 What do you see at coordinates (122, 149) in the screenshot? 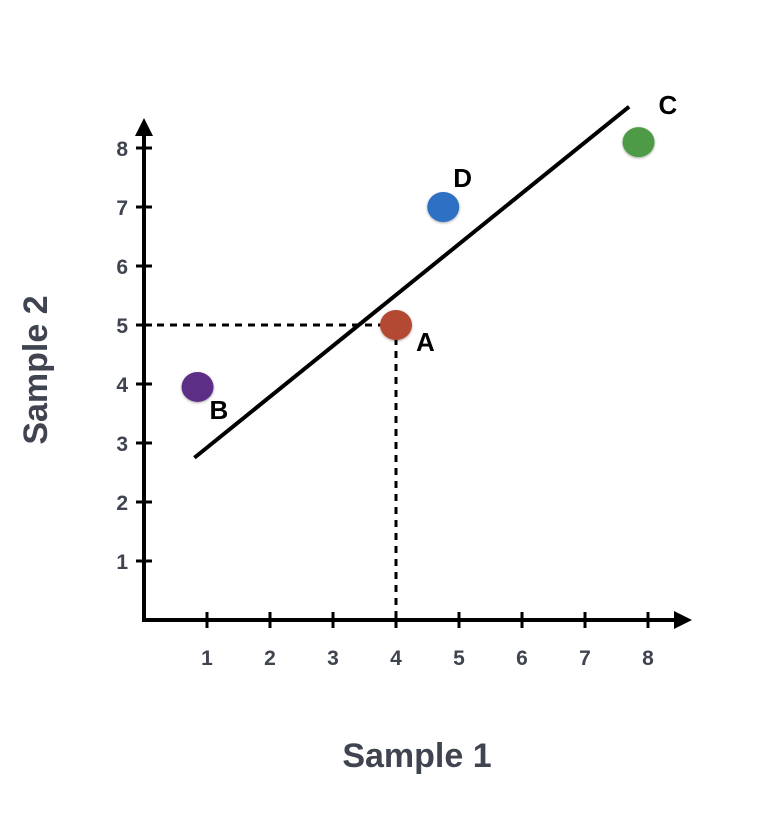
I see `y-tick-label: 8` at bounding box center [122, 149].